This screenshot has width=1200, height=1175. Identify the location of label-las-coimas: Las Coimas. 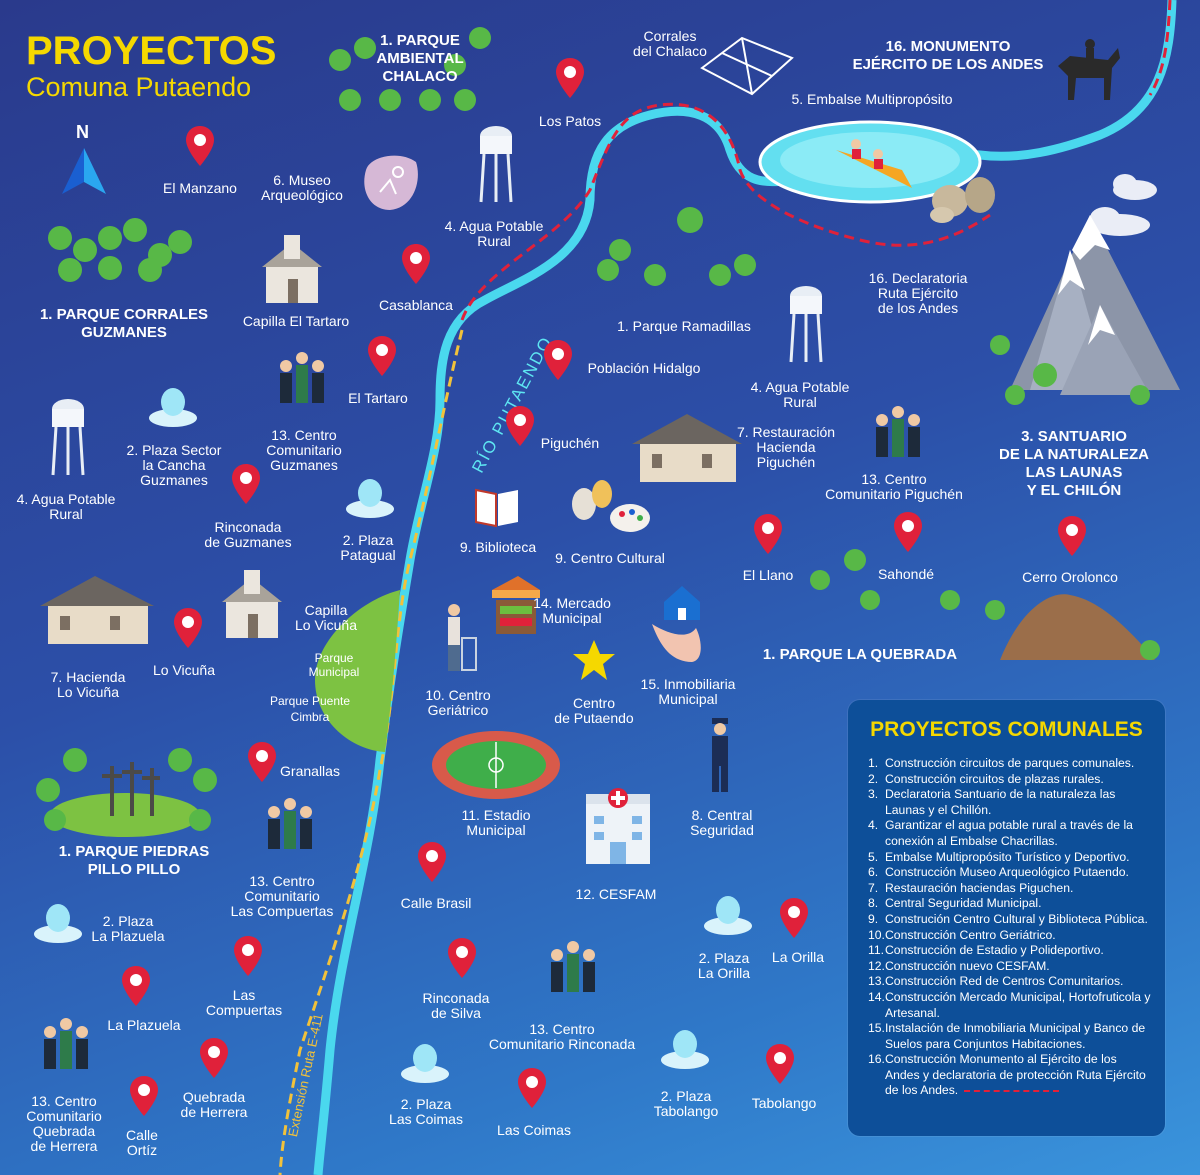
(534, 1130).